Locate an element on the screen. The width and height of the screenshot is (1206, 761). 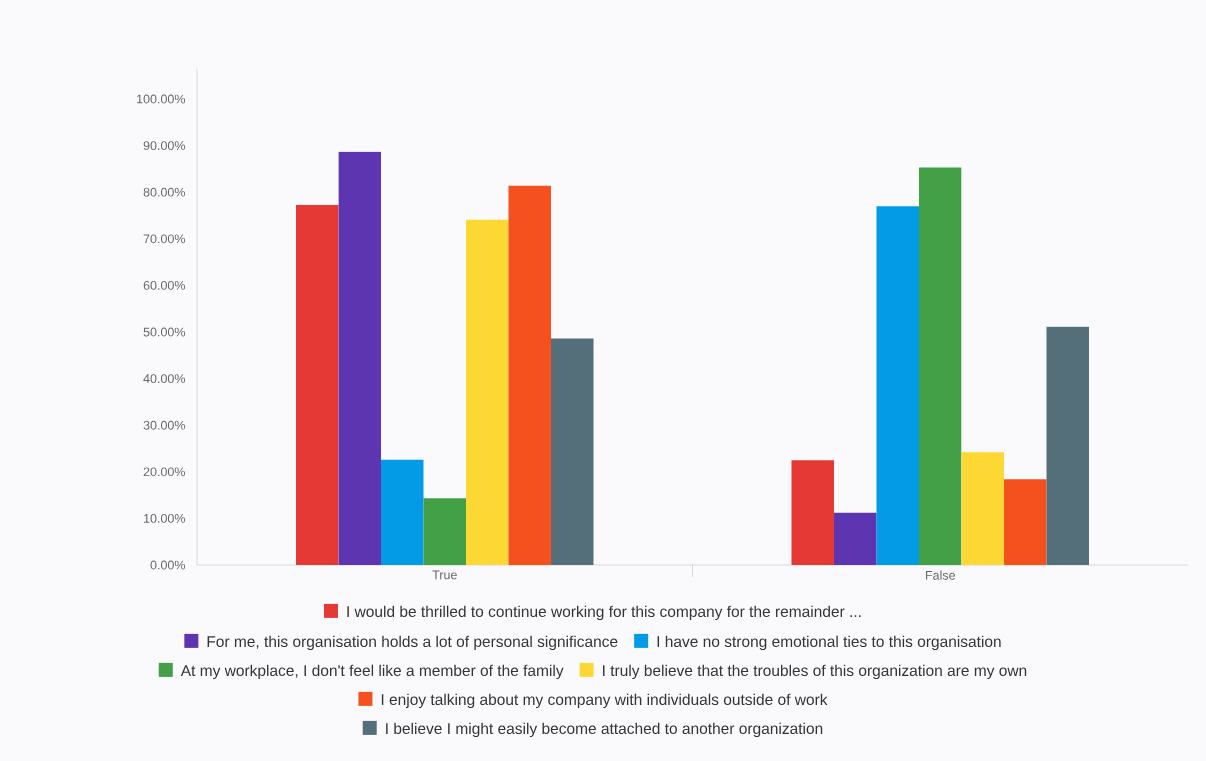
y-tick-label: 100.00% is located at coordinates (161, 99).